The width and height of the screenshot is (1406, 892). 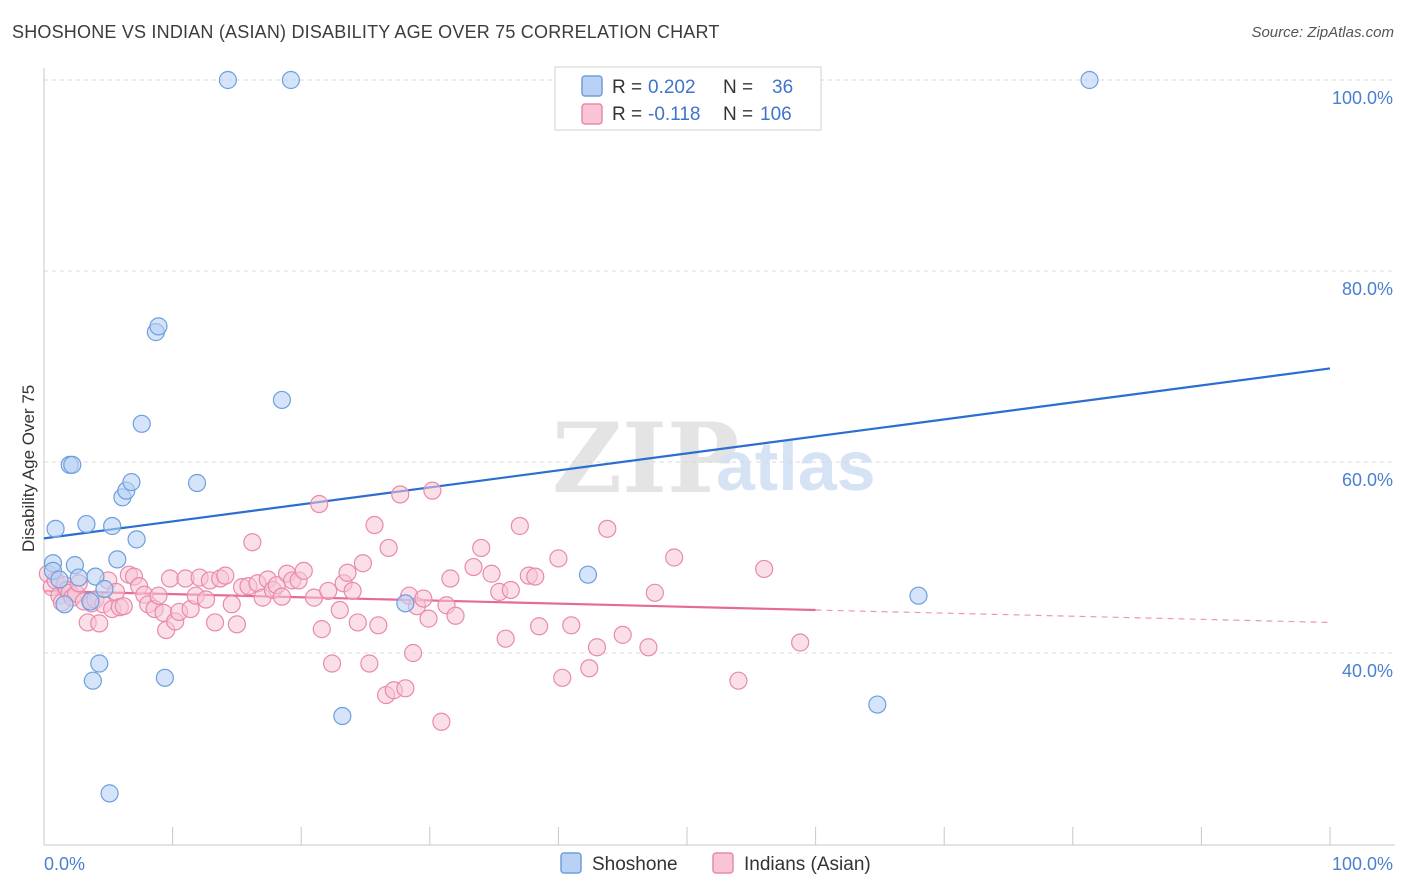 What do you see at coordinates (715, 863) in the screenshot?
I see `series-legend: Shoshone Indians (Asian)` at bounding box center [715, 863].